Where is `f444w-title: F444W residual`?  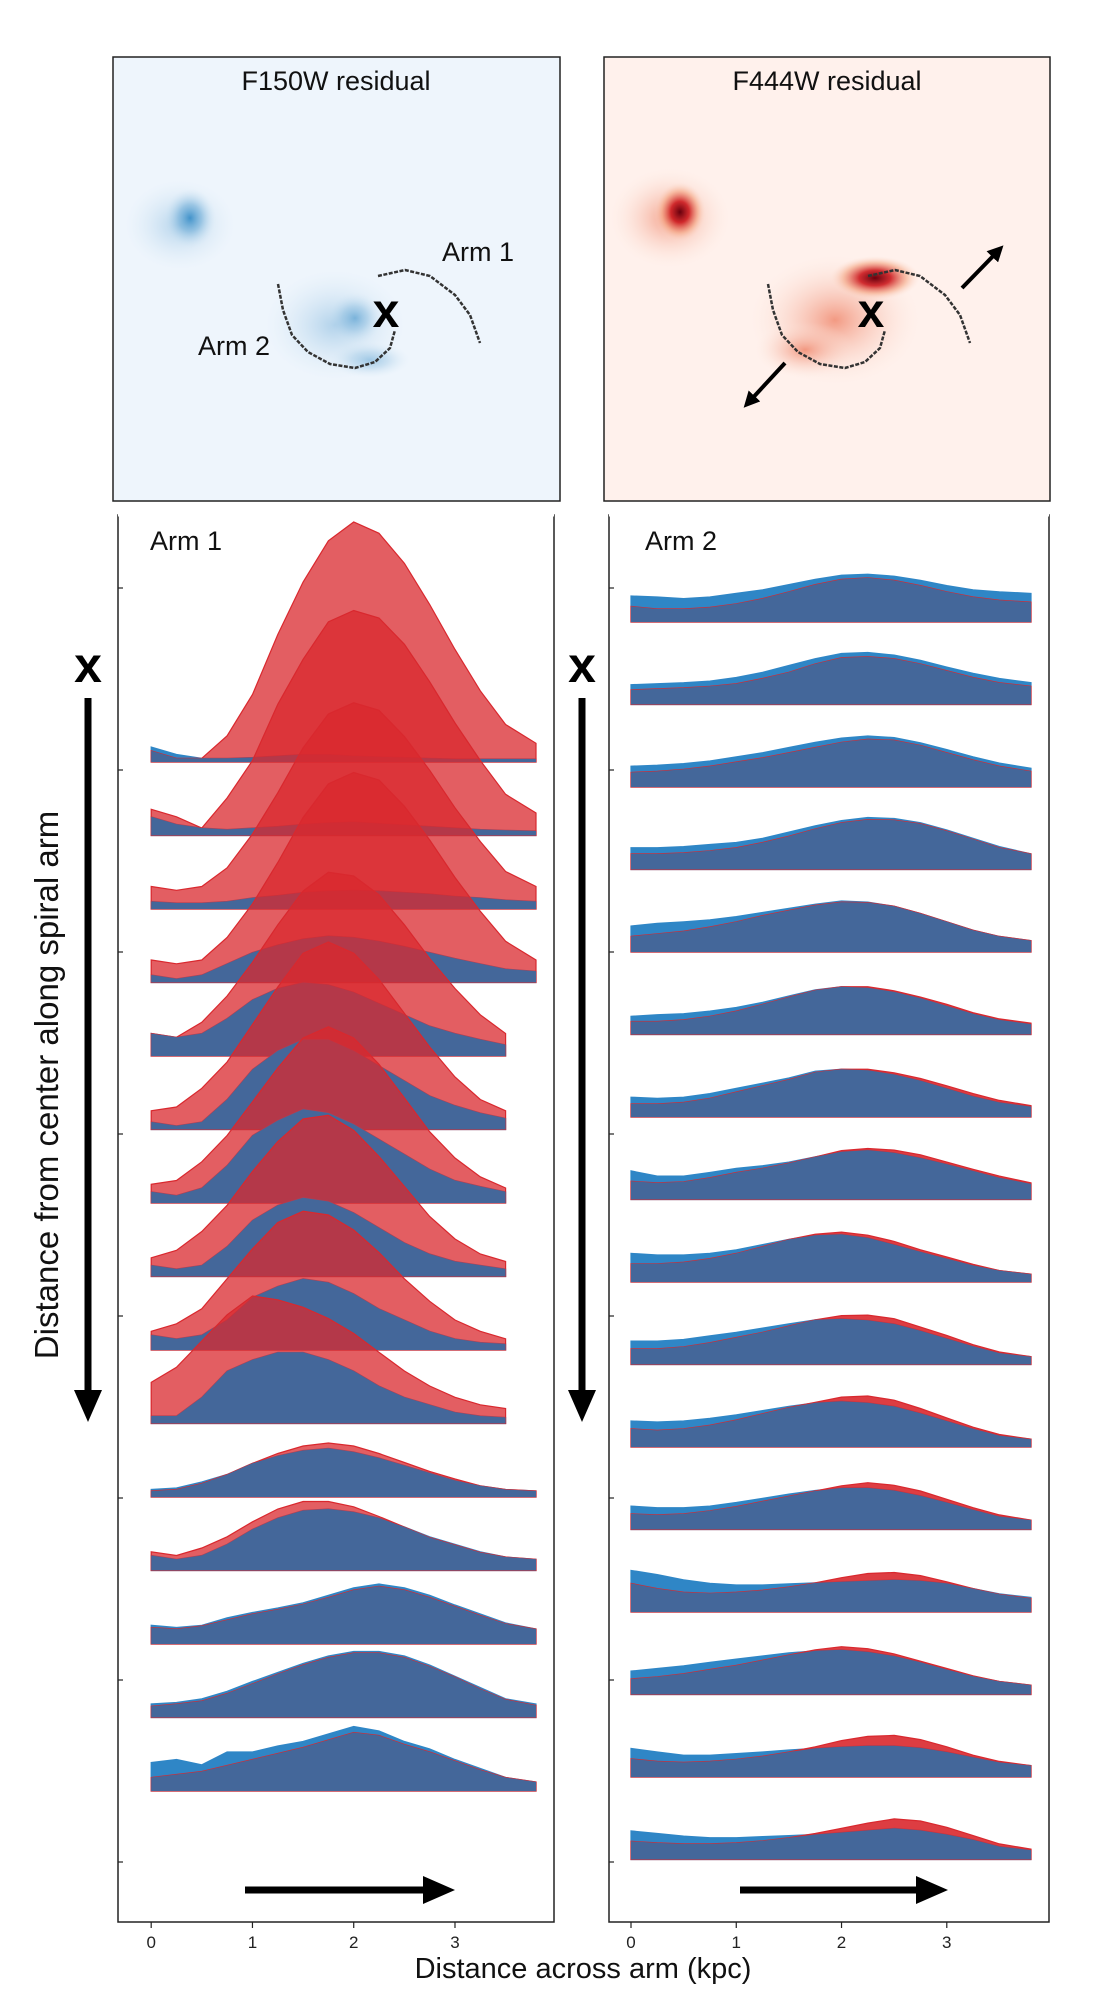 f444w-title: F444W residual is located at coordinates (826, 81).